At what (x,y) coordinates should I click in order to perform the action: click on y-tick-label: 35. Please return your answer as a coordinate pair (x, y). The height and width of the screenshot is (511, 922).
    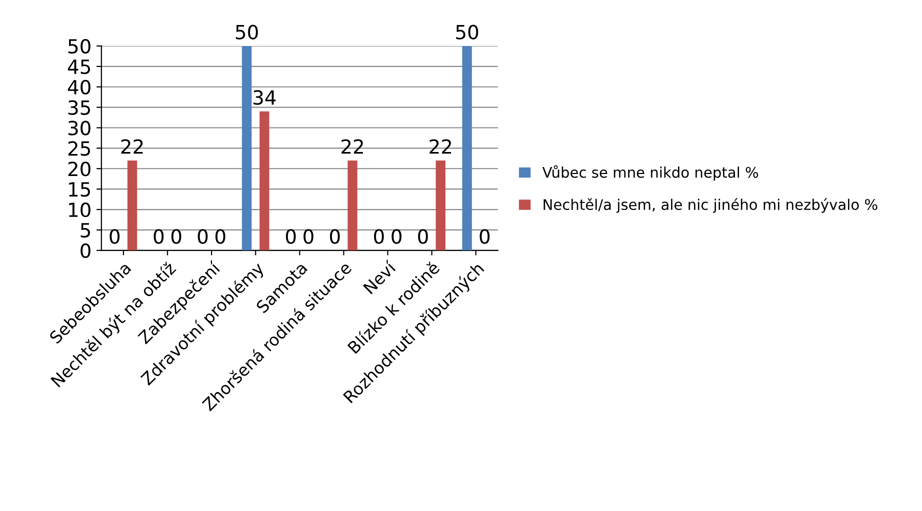
    Looking at the image, I should click on (79, 107).